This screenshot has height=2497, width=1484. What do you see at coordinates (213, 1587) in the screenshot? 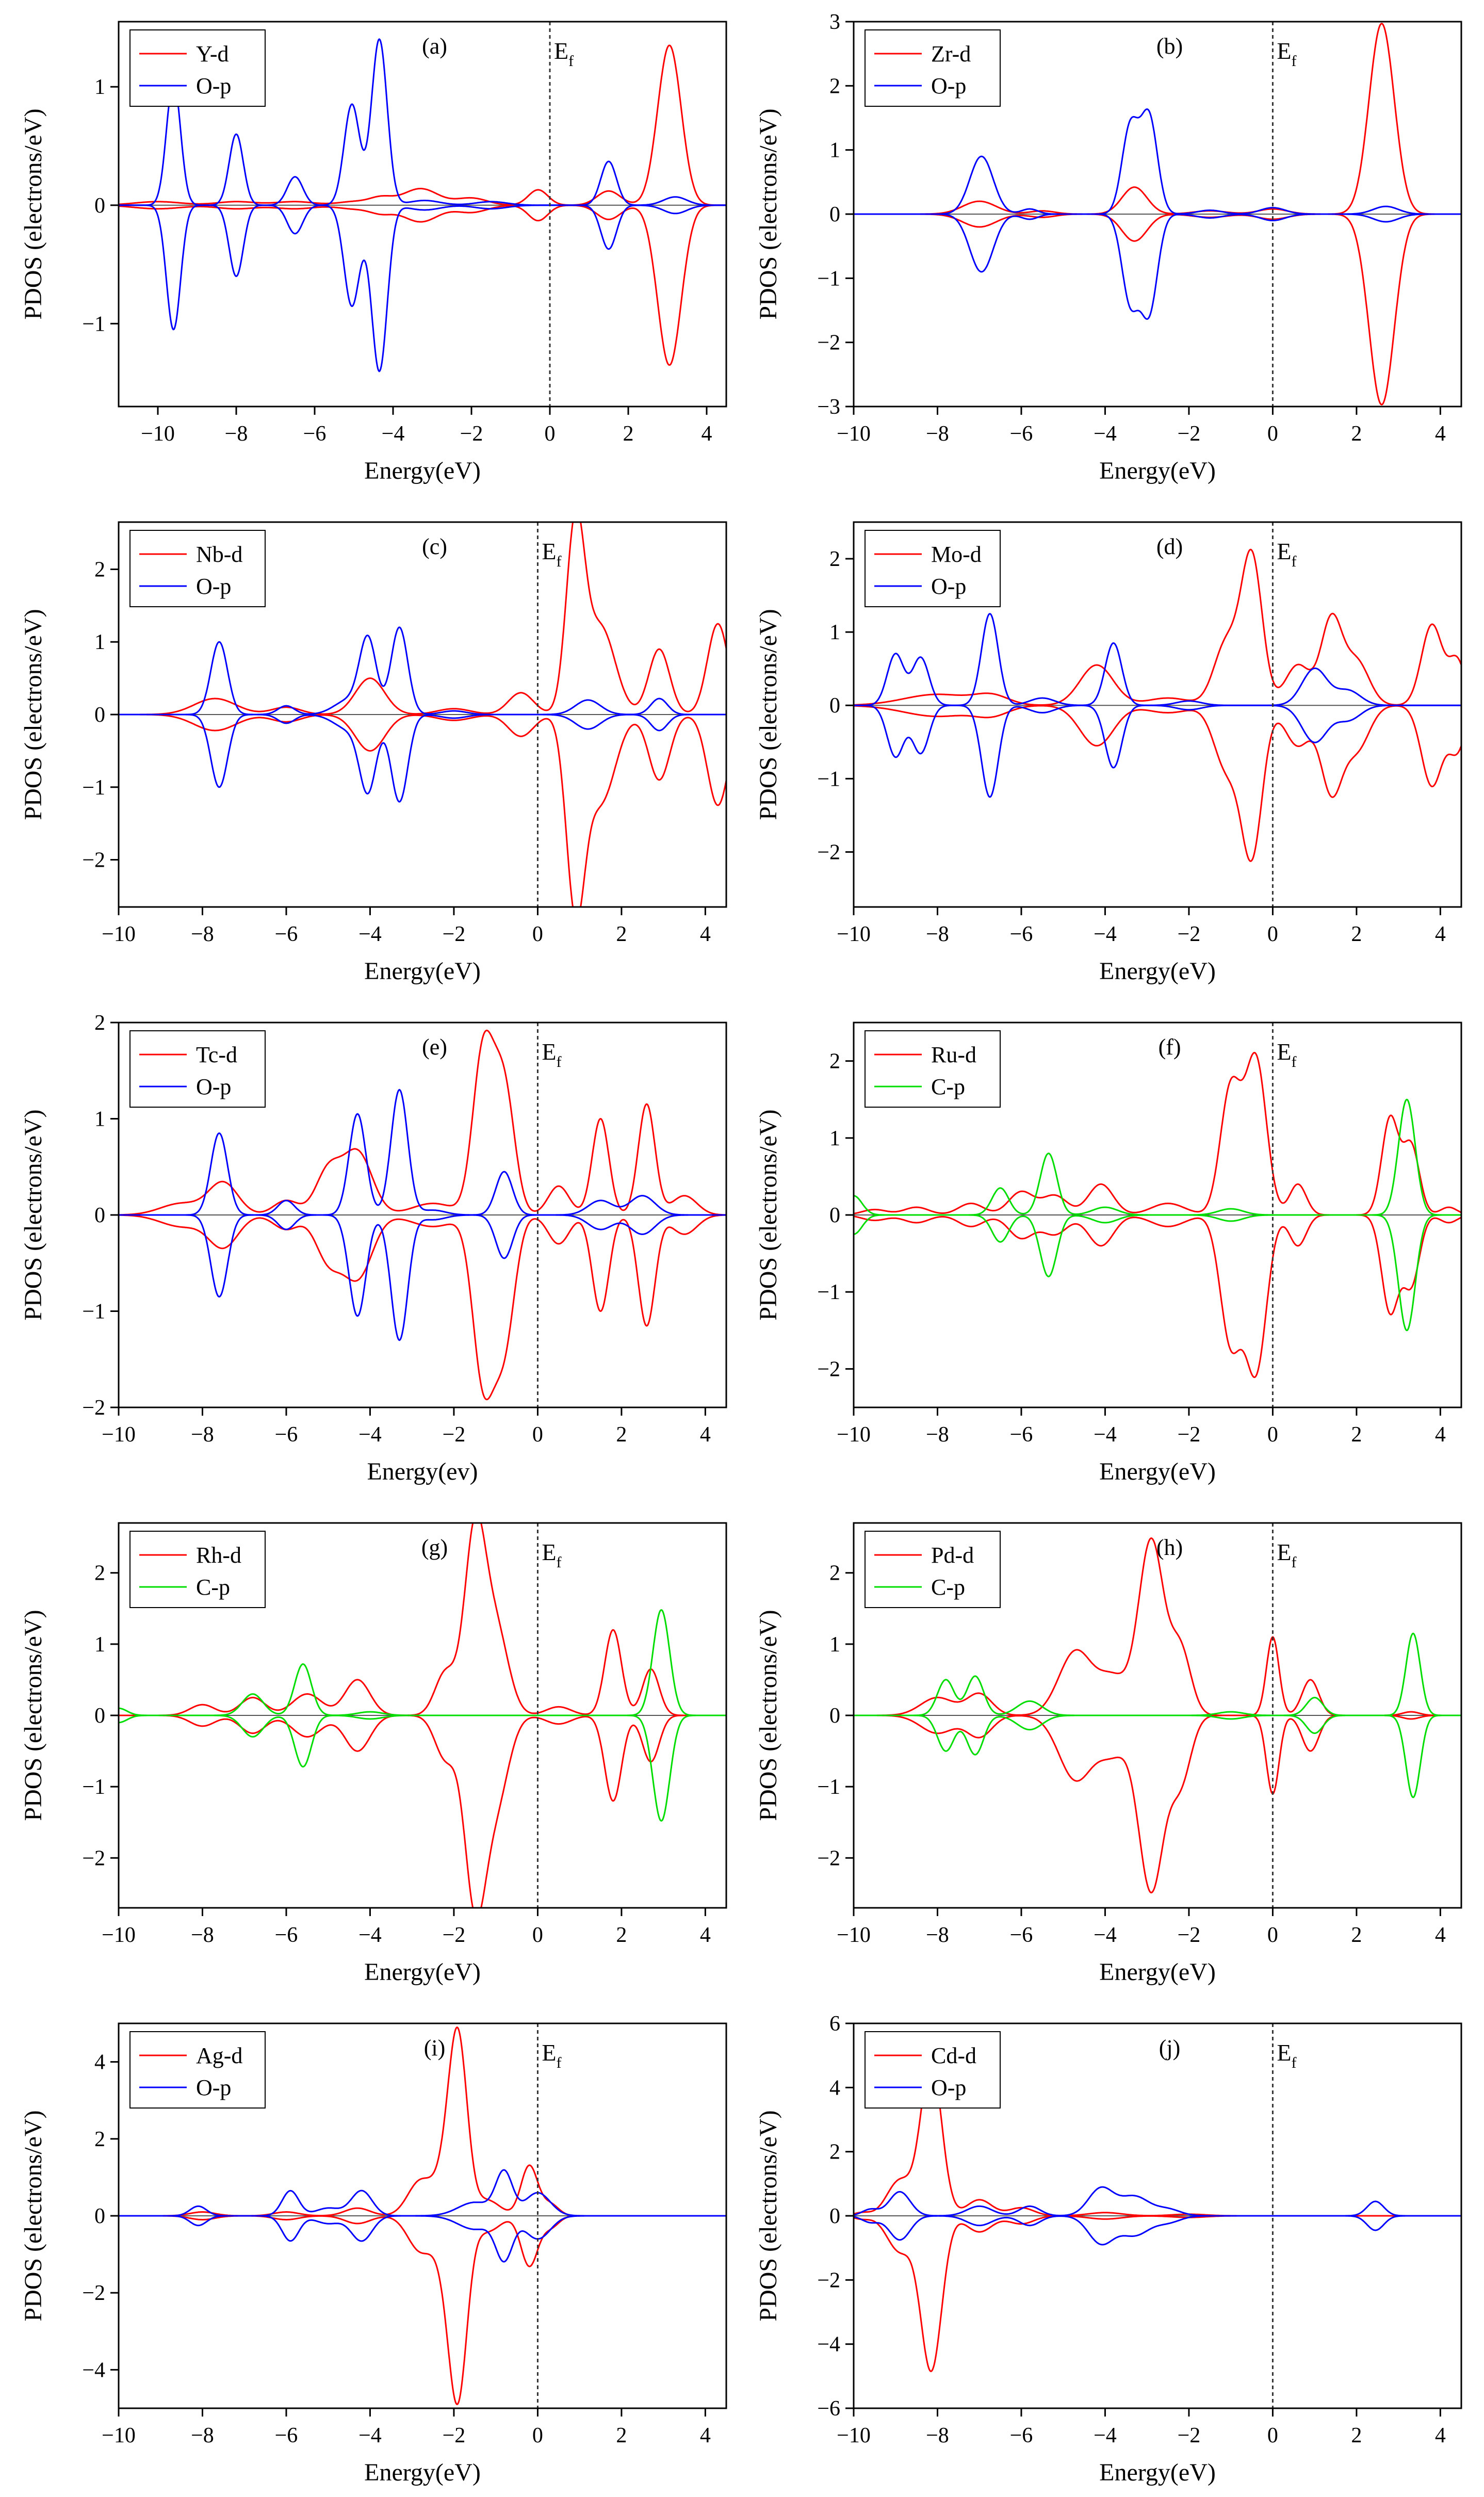
I see `legend-entry-c-p: C-p` at bounding box center [213, 1587].